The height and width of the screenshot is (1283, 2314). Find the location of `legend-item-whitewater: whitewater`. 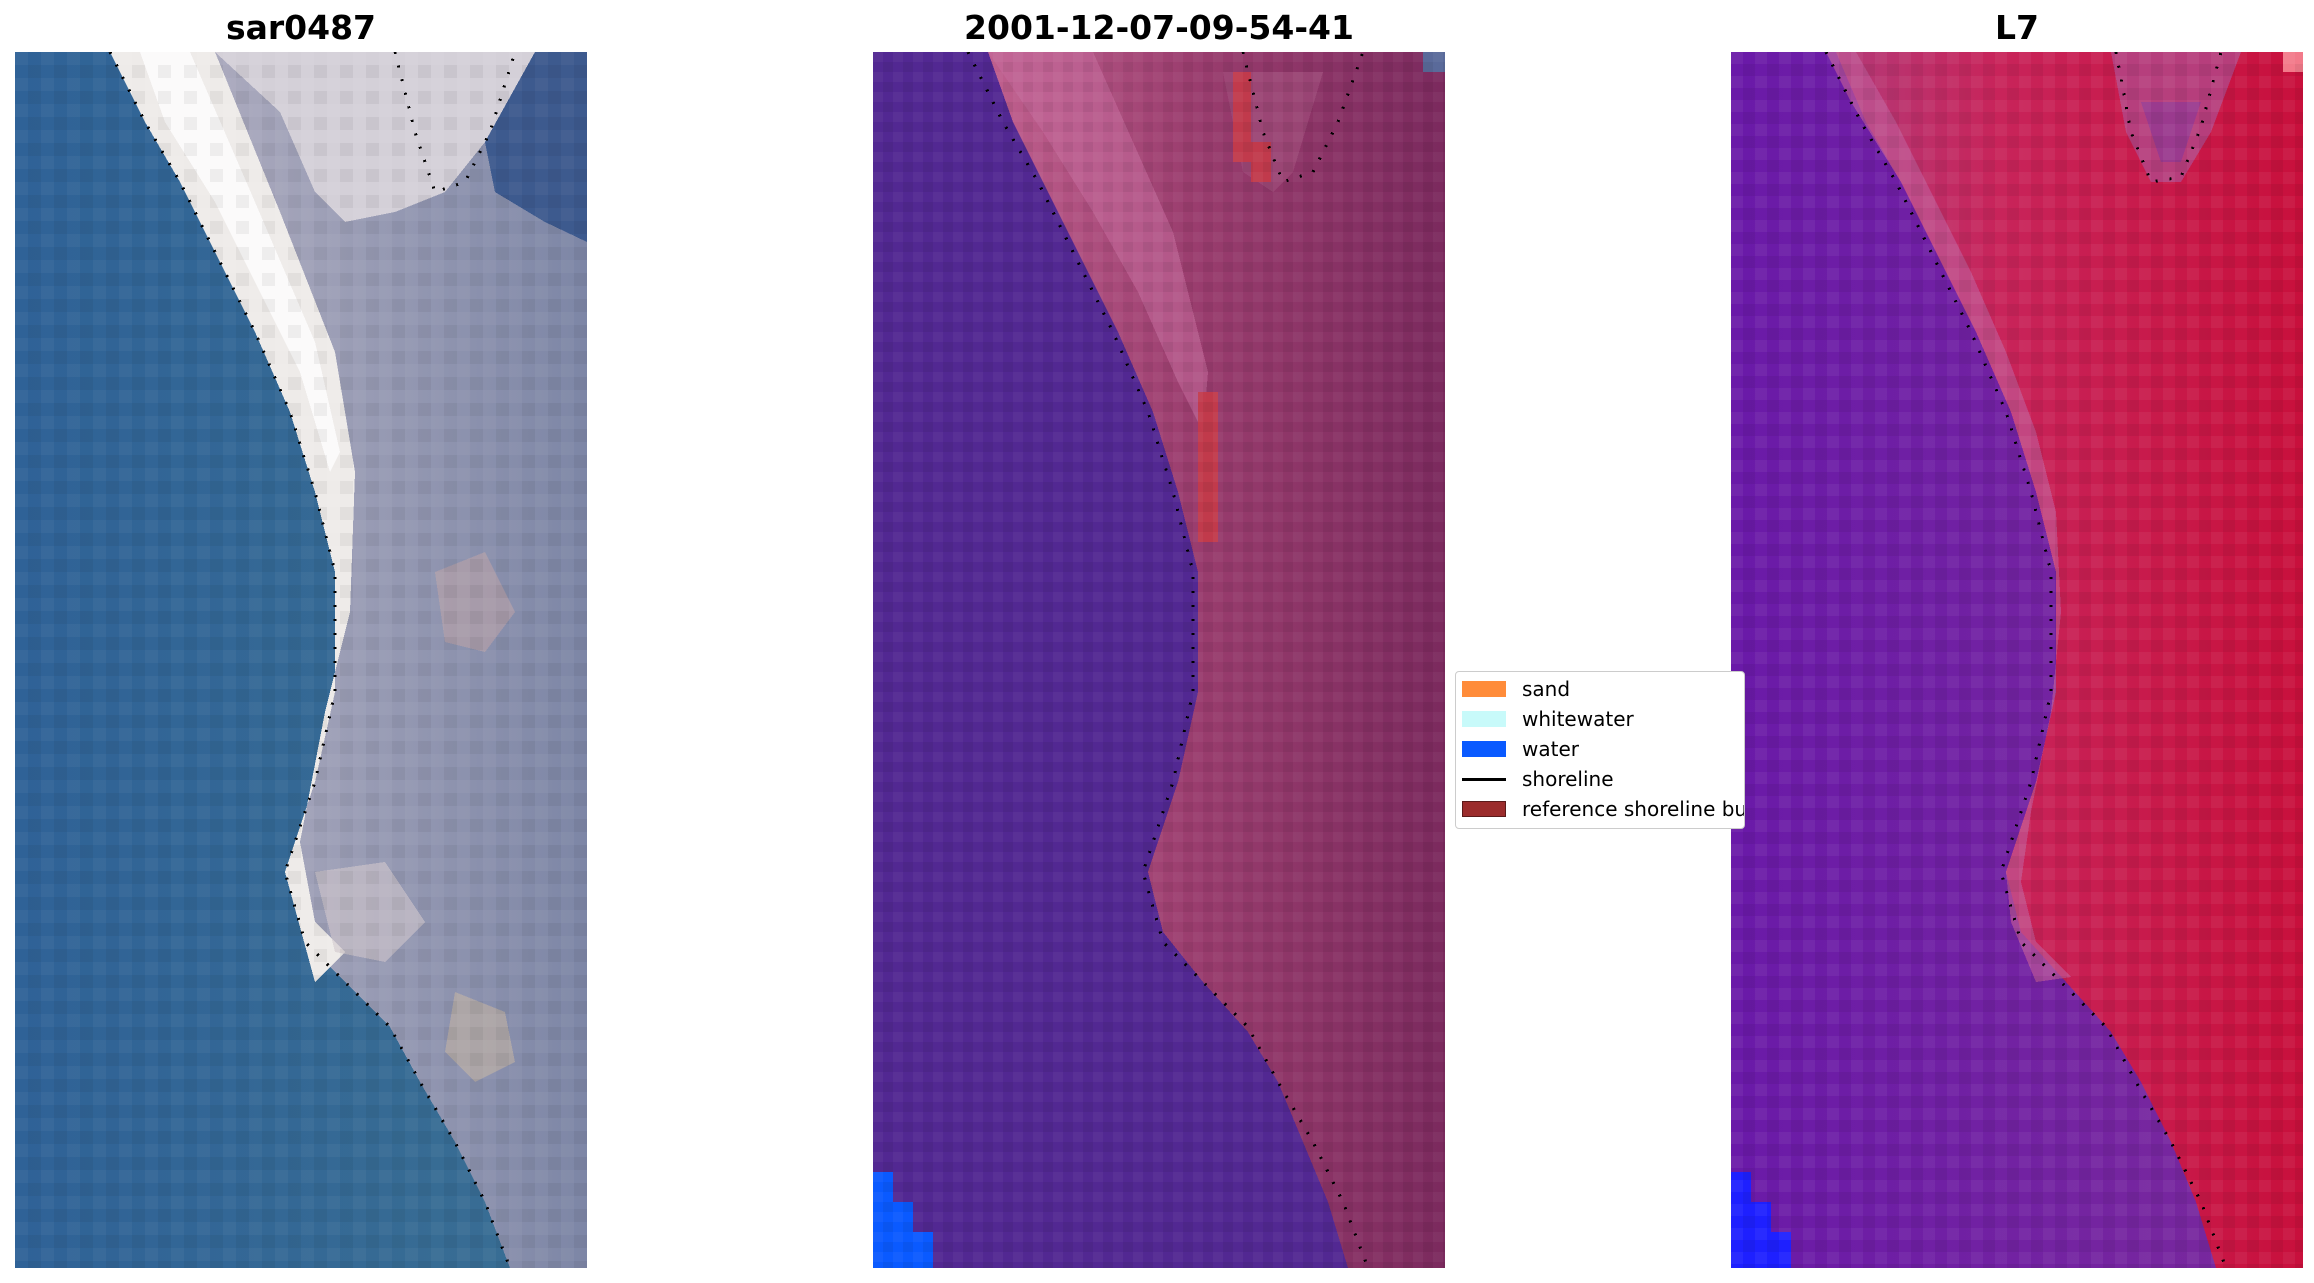

legend-item-whitewater: whitewater is located at coordinates (1548, 719).